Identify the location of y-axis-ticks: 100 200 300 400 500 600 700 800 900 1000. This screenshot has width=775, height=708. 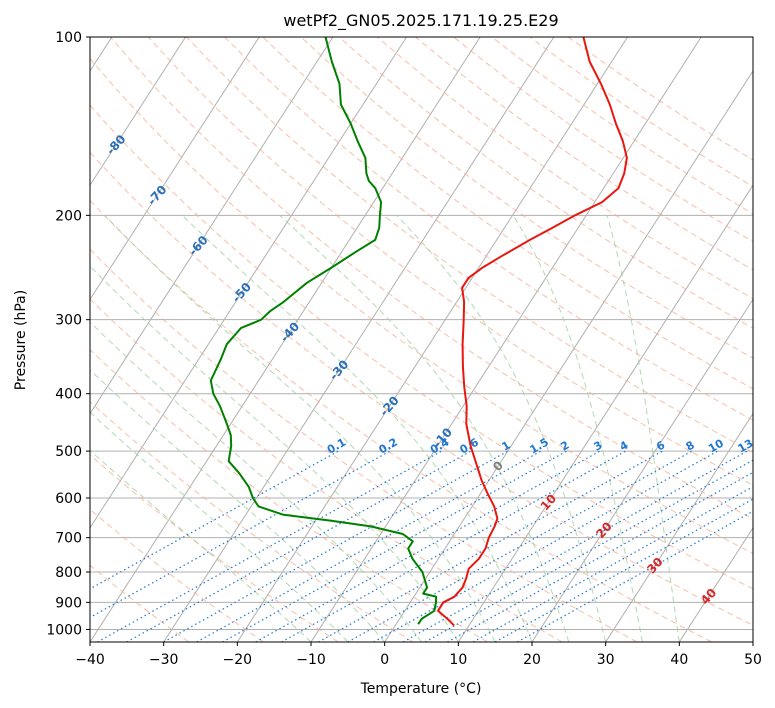
(68, 334).